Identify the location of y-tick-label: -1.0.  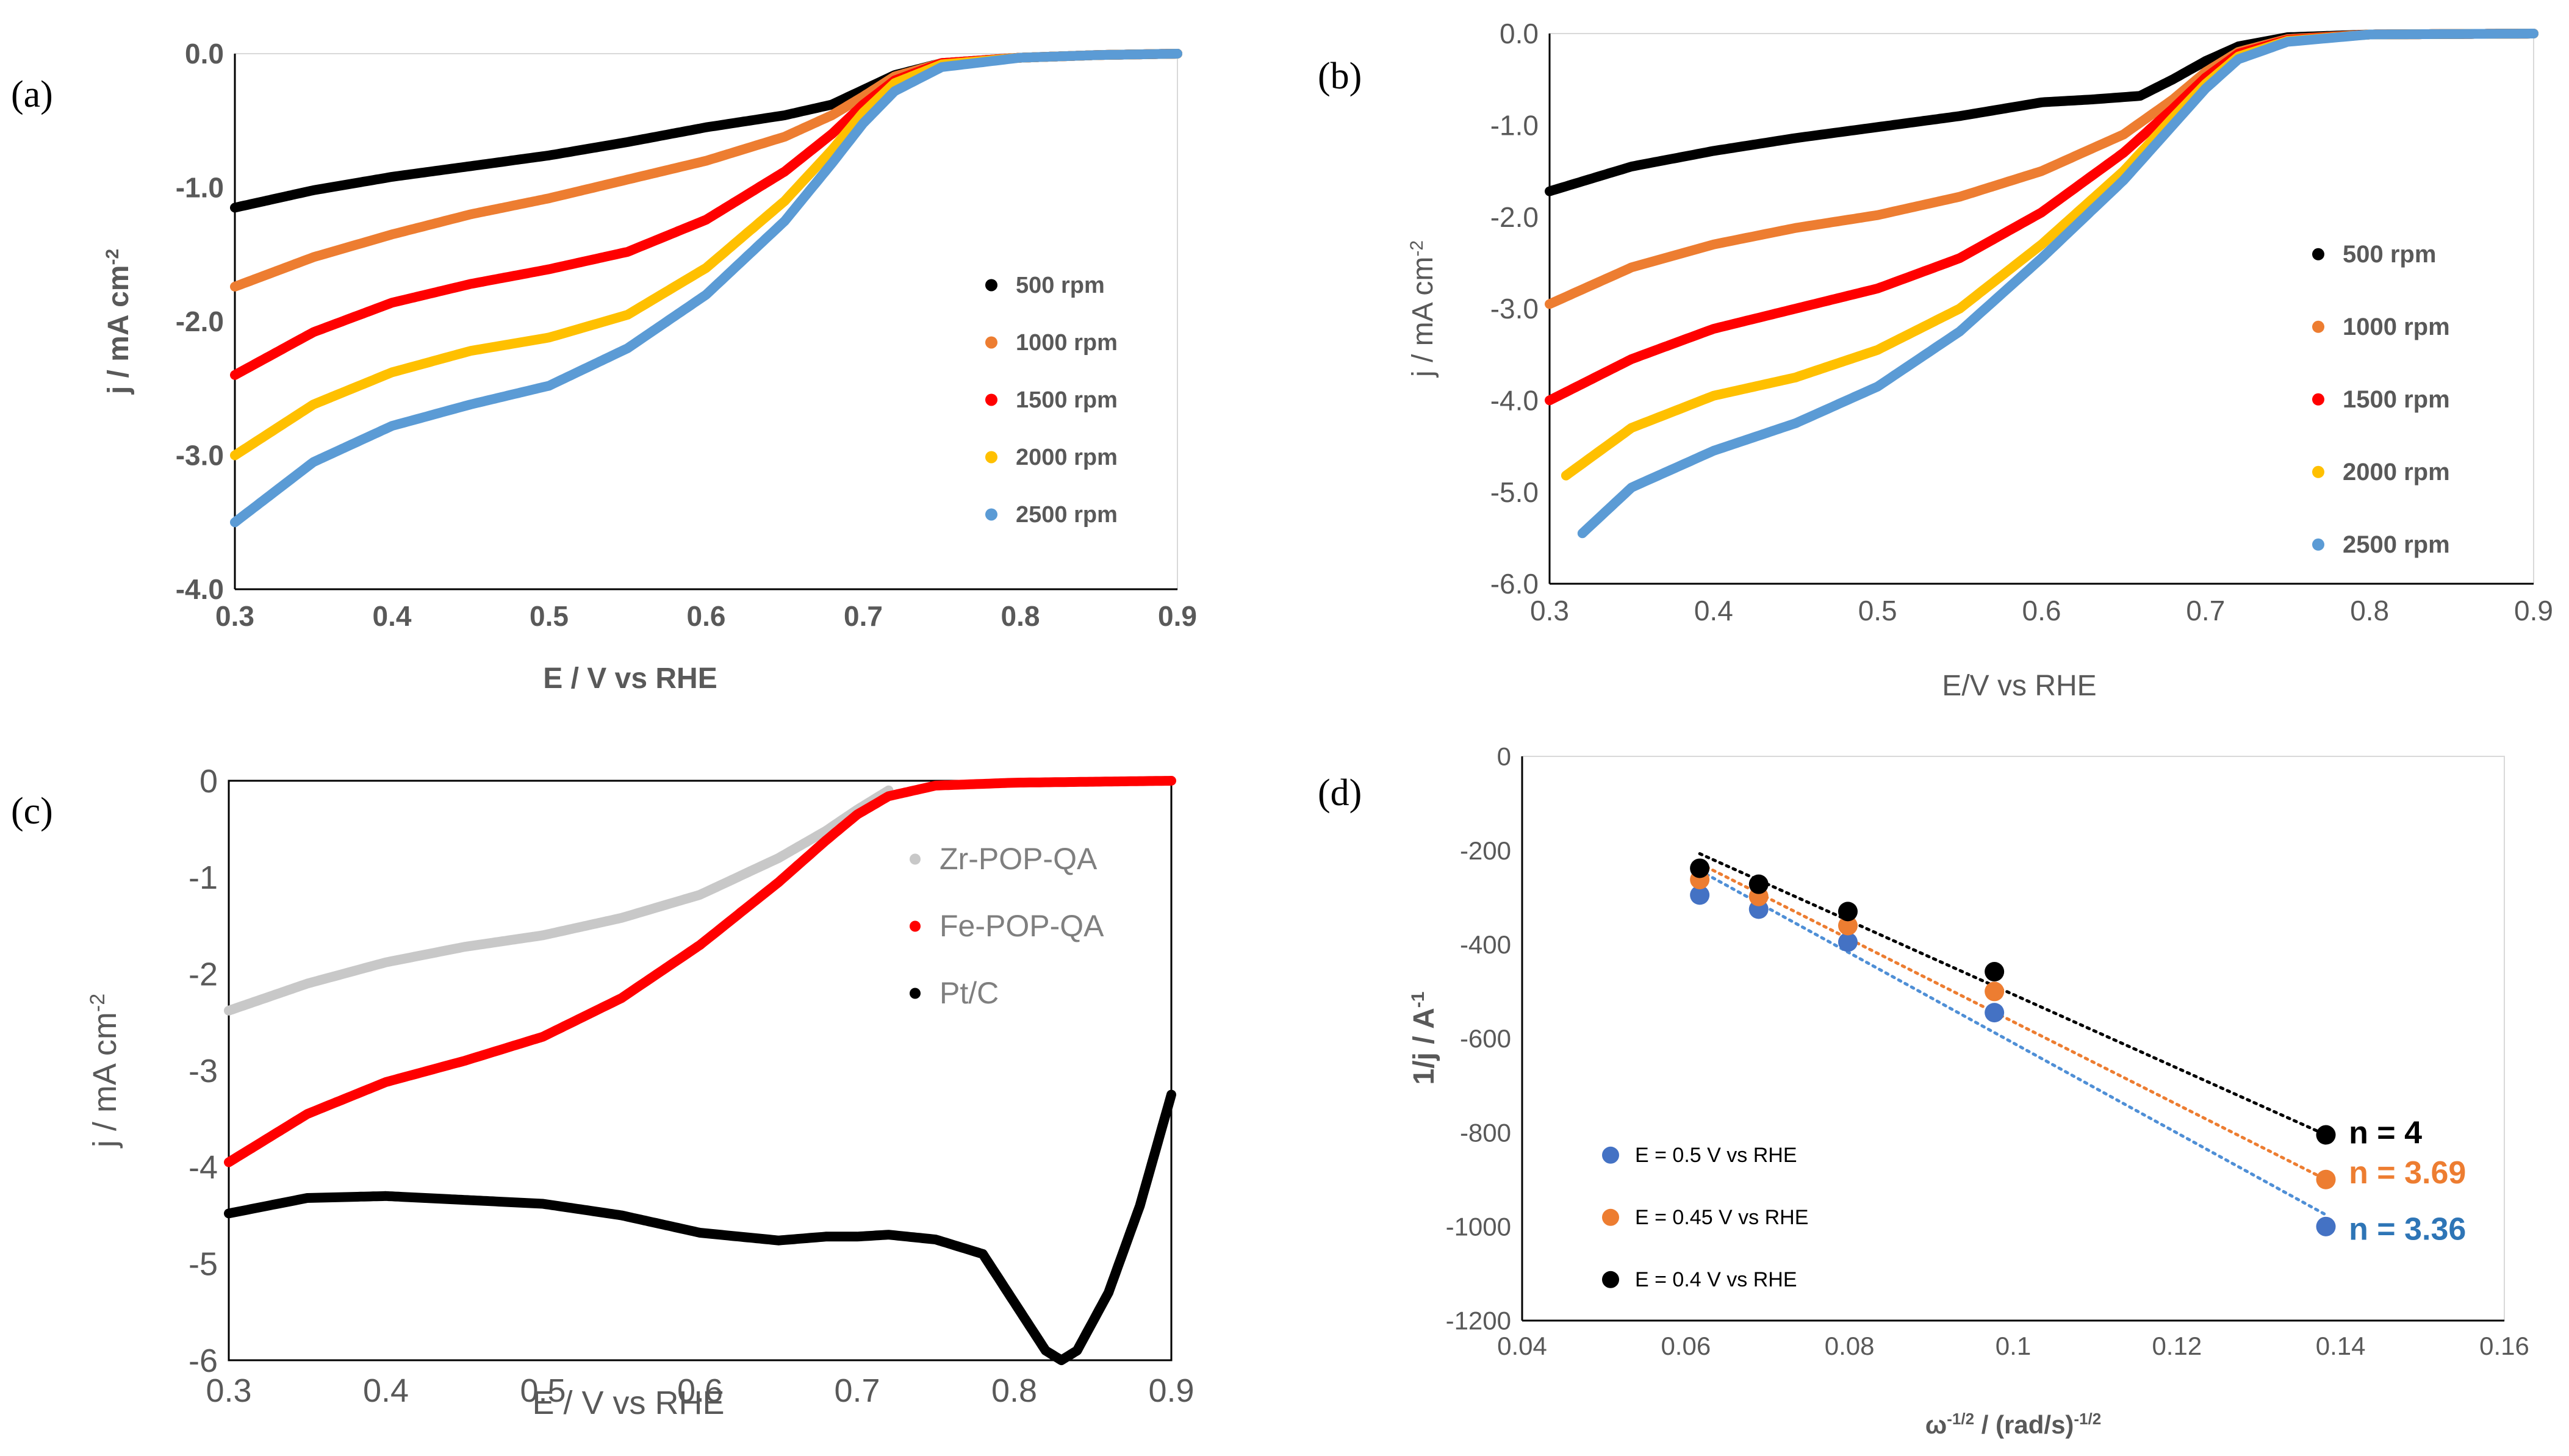
(1514, 125).